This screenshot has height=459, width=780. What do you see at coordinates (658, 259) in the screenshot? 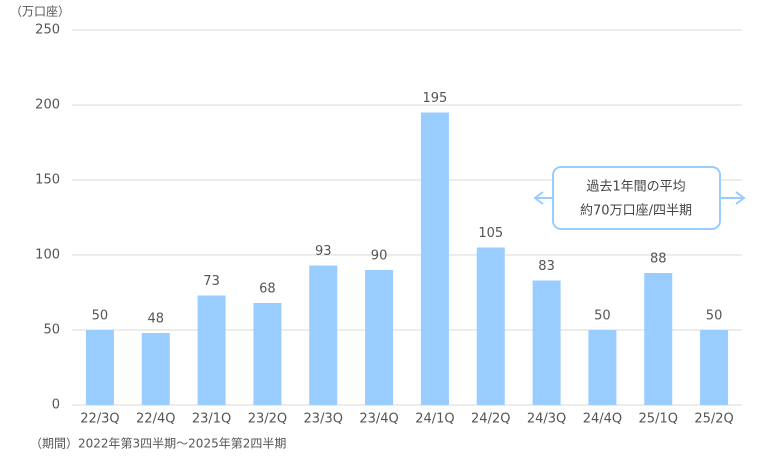
I see `value-label: 88` at bounding box center [658, 259].